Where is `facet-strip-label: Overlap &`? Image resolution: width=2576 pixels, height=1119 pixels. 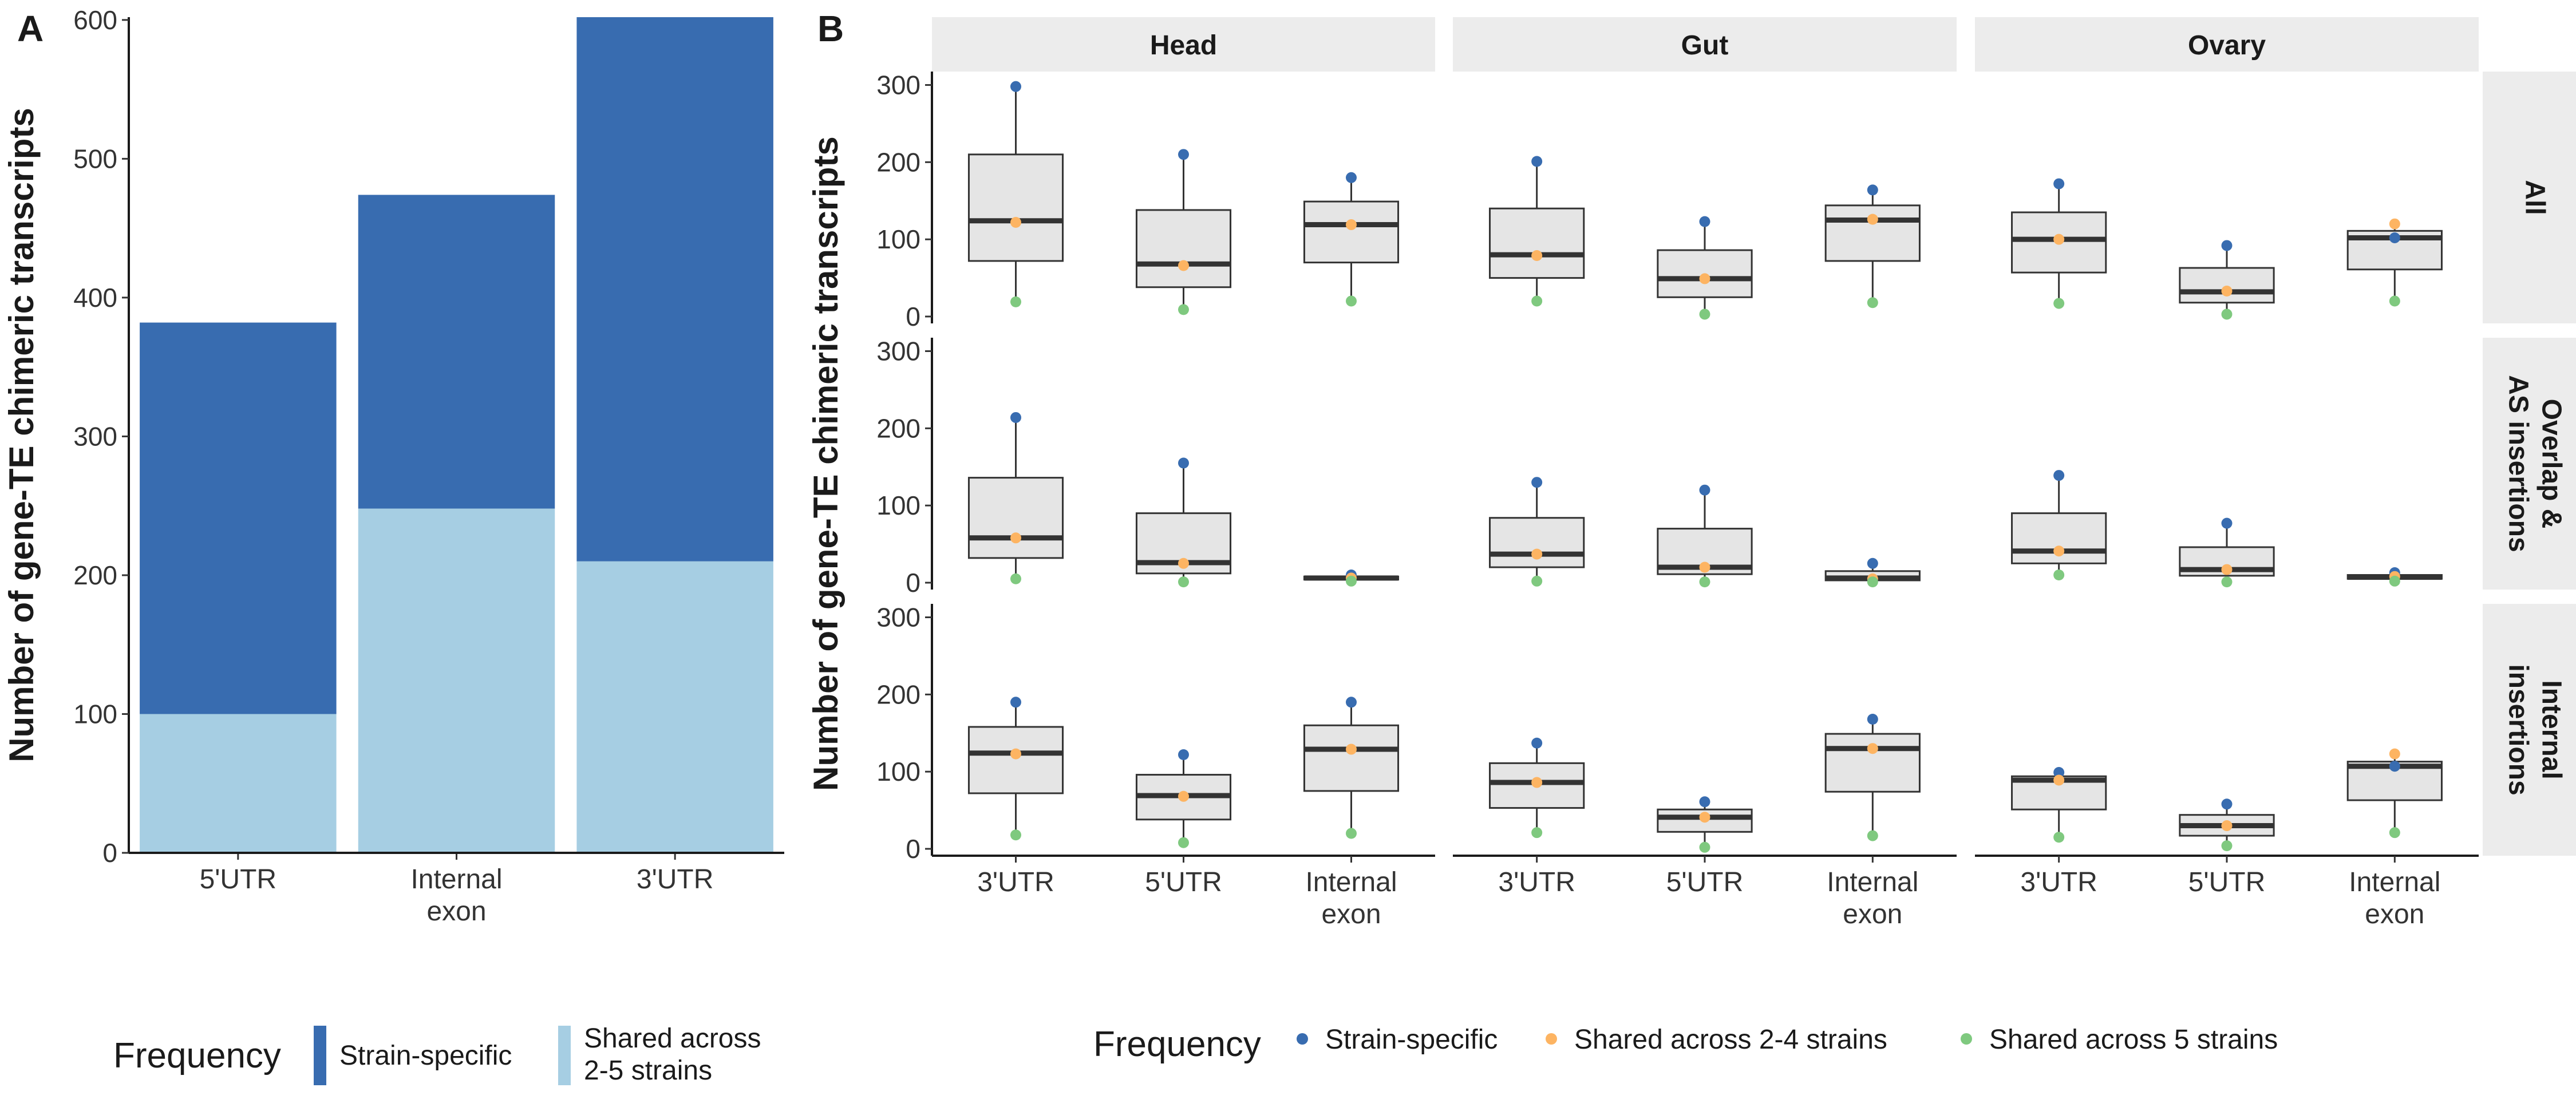 facet-strip-label: Overlap & is located at coordinates (2552, 464).